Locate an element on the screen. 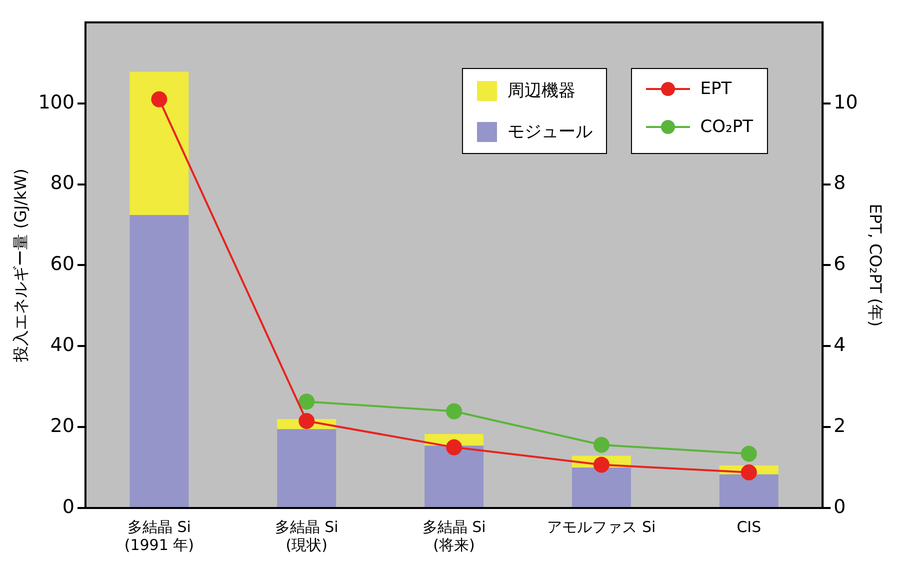  x-tick-label: CIS is located at coordinates (749, 527).